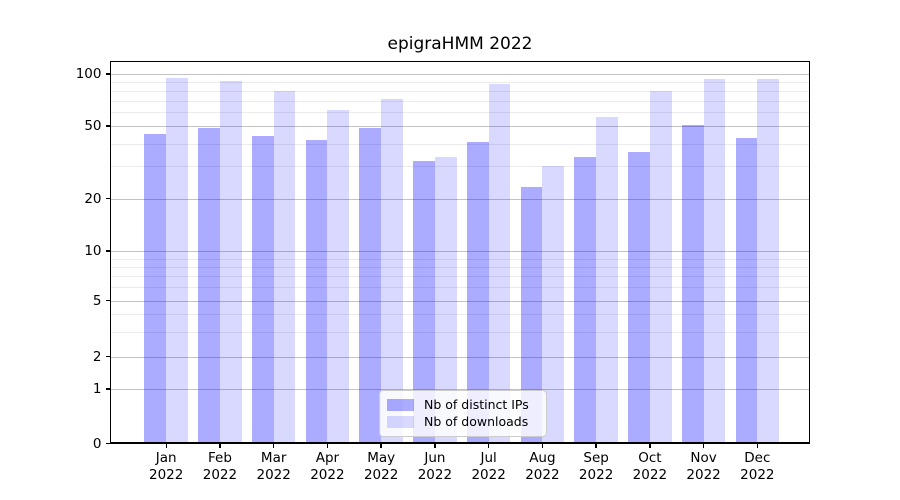  What do you see at coordinates (220, 466) in the screenshot?
I see `x-tick-label: Feb 2022` at bounding box center [220, 466].